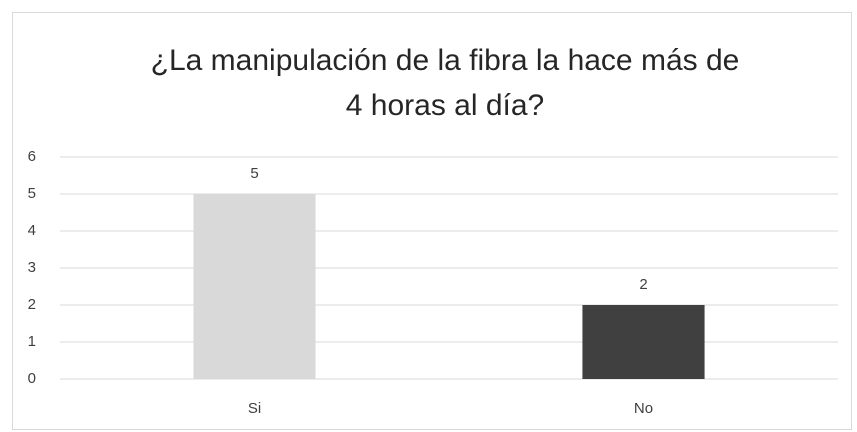 Image resolution: width=857 pixels, height=432 pixels. What do you see at coordinates (32, 378) in the screenshot?
I see `y-tick-label: 0` at bounding box center [32, 378].